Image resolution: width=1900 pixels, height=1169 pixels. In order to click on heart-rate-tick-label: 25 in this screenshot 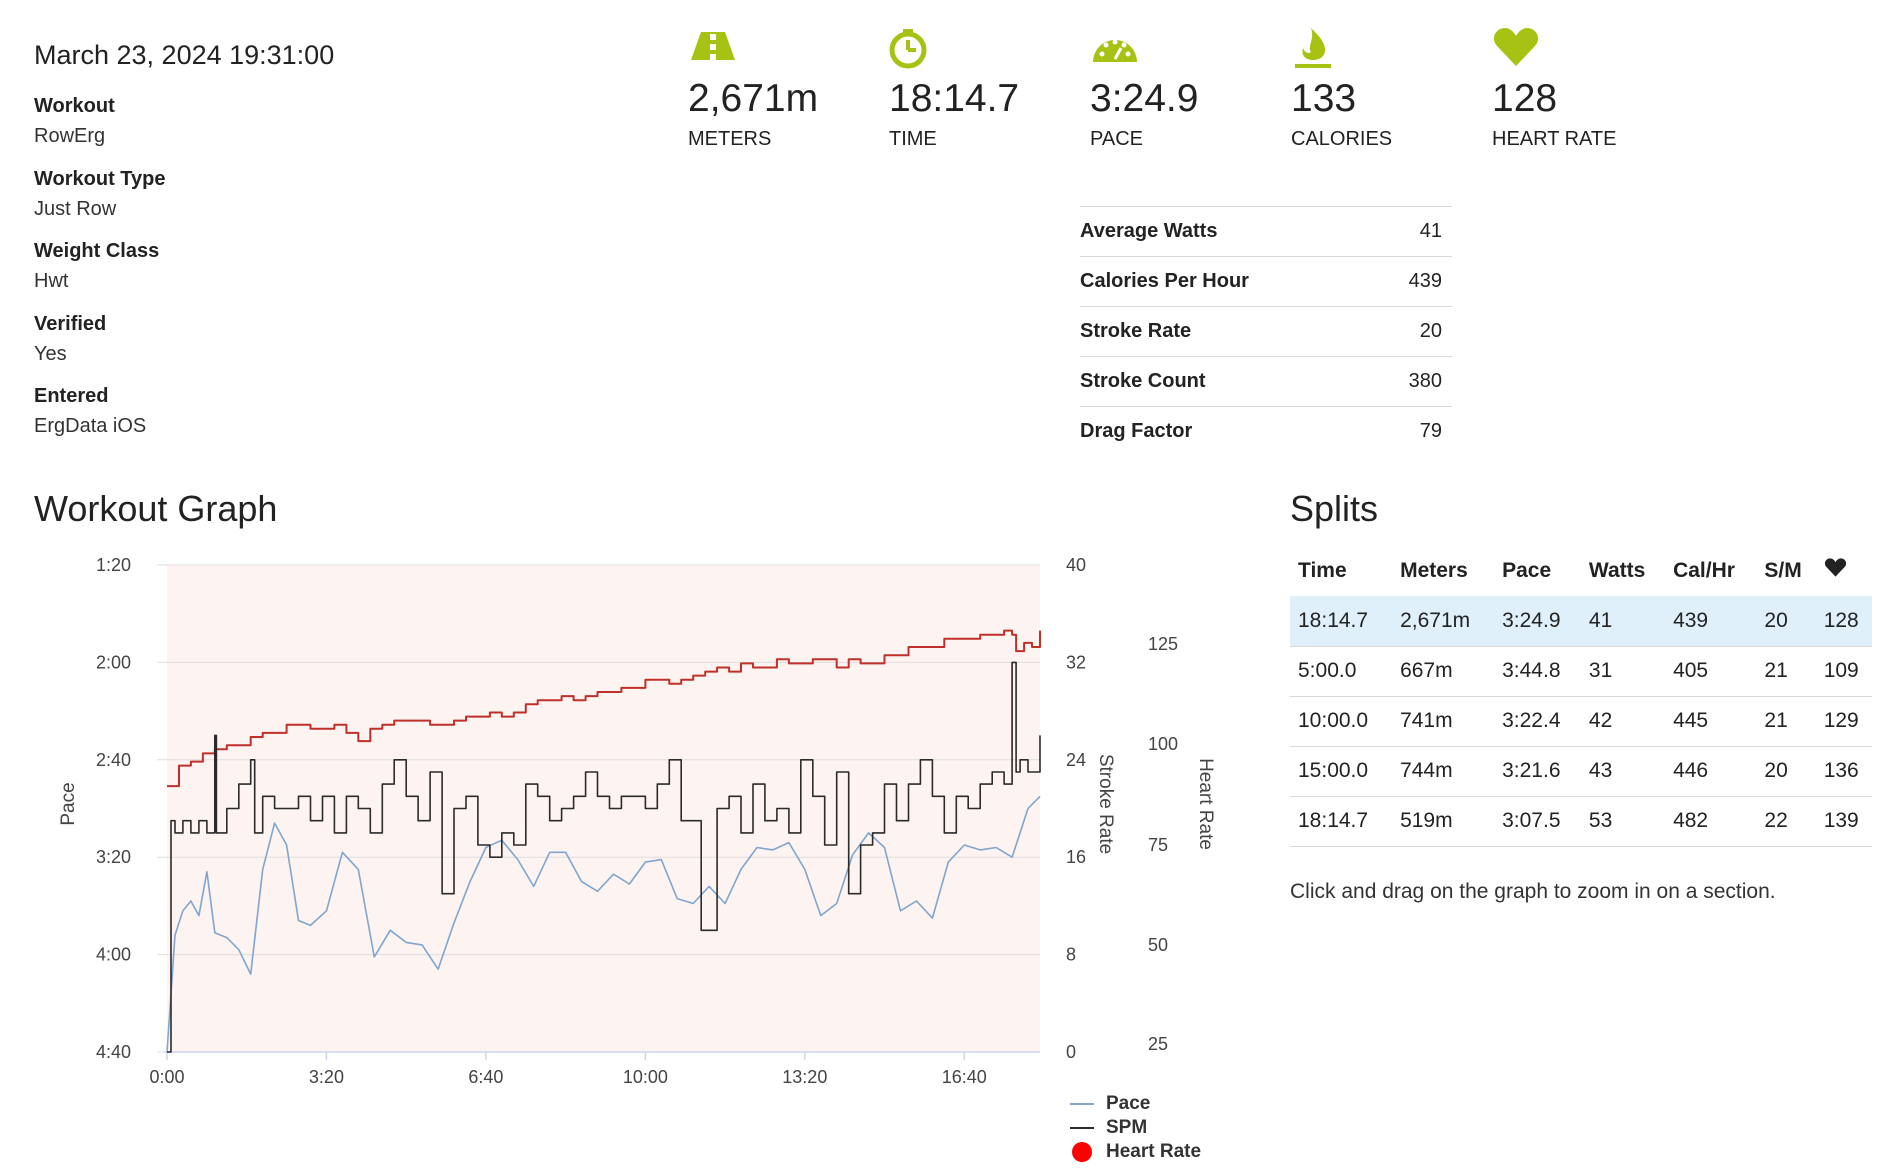, I will do `click(1158, 1044)`.